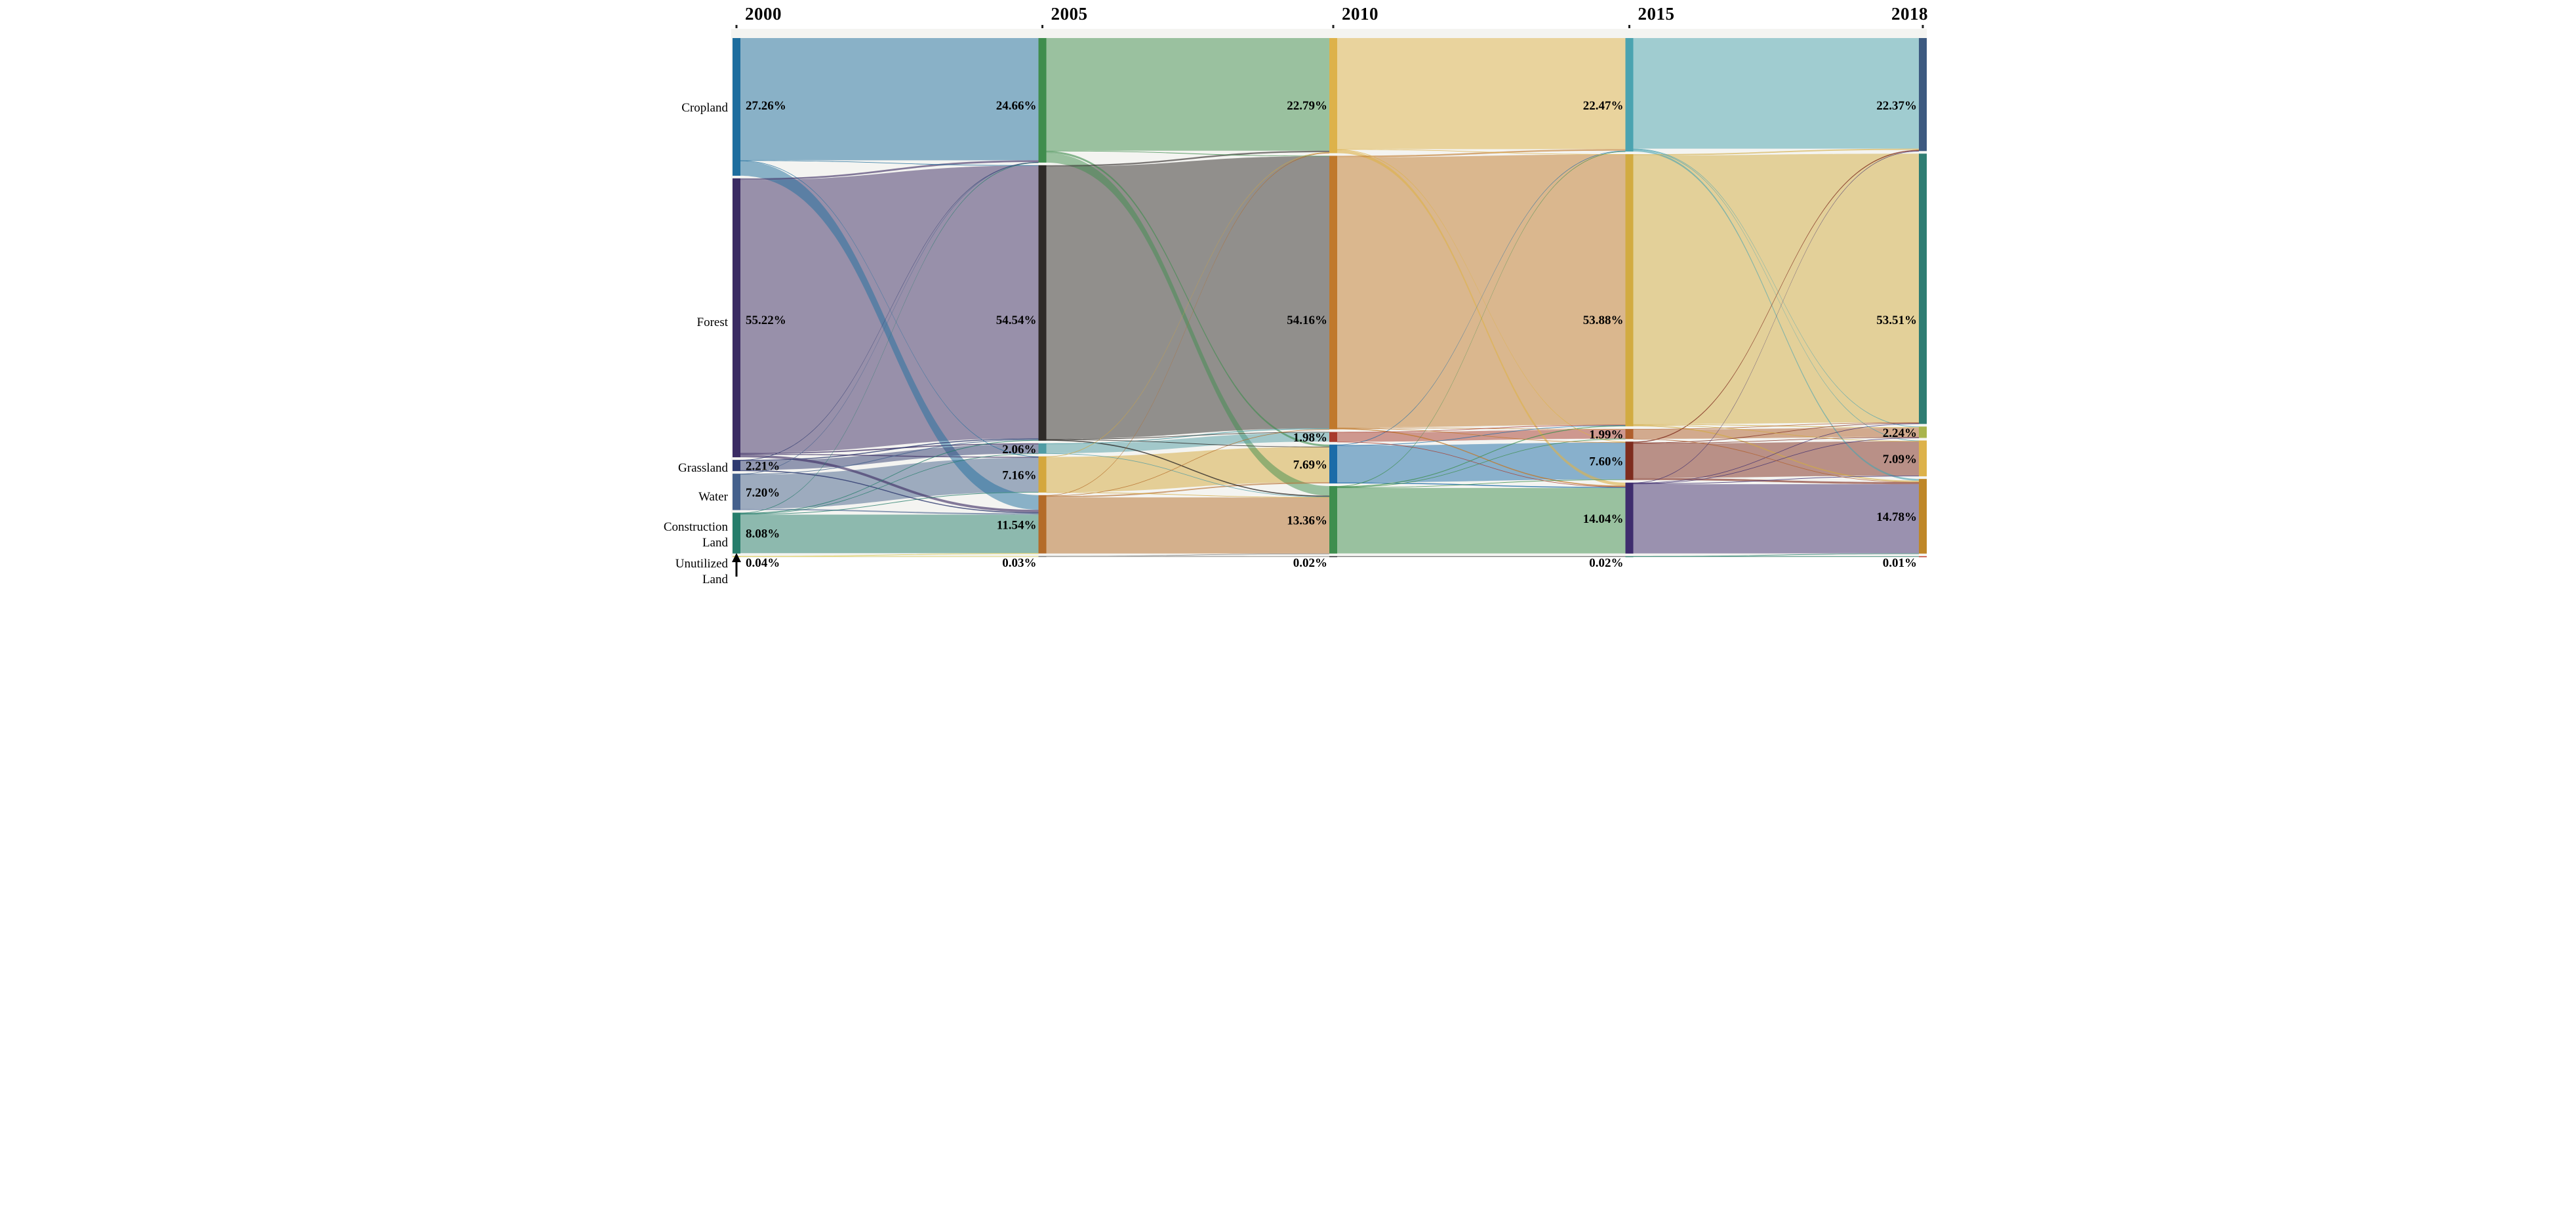  I want to click on value-label-2000-unutilized-land: 0.04%, so click(763, 563).